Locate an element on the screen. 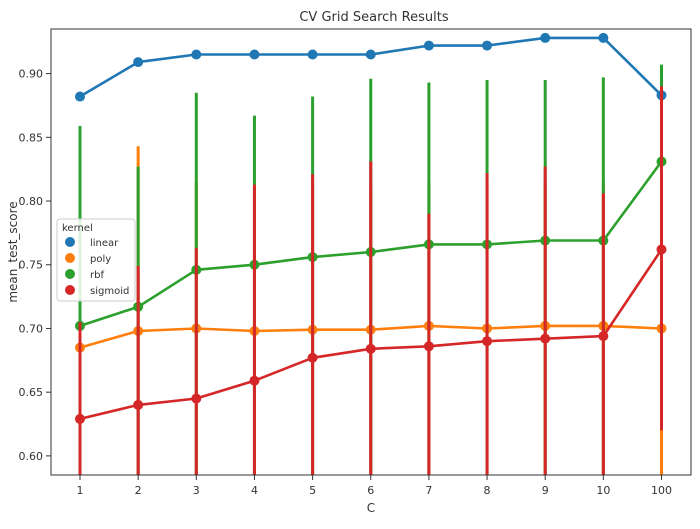 This screenshot has height=529, width=700. x-tick-label: 2 is located at coordinates (138, 490).